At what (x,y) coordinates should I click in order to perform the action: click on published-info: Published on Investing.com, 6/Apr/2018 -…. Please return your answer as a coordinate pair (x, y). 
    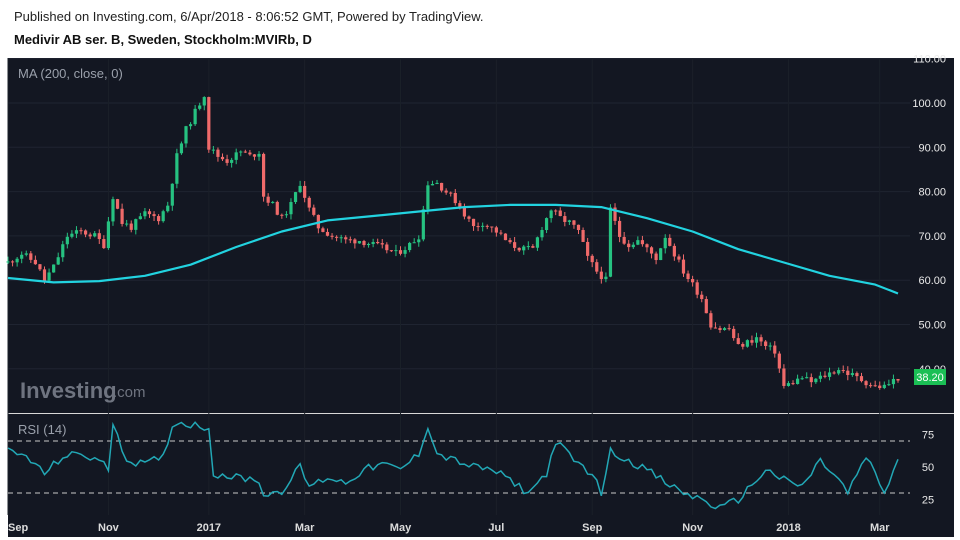
    Looking at the image, I should click on (249, 16).